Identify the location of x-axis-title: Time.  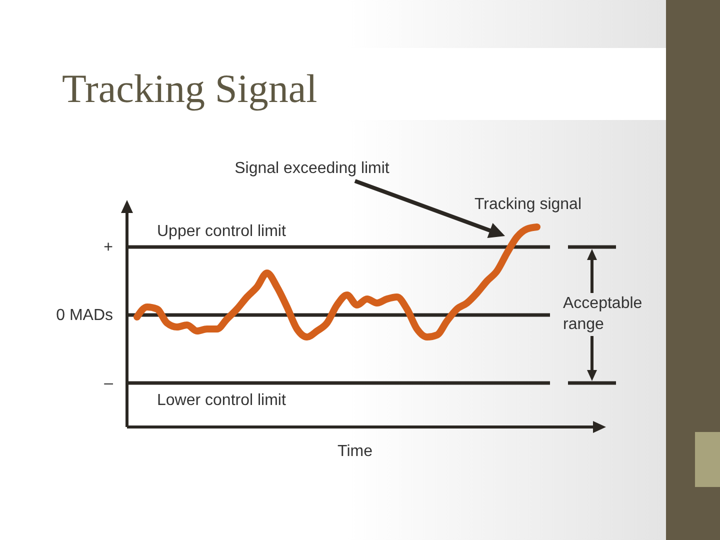
(355, 451).